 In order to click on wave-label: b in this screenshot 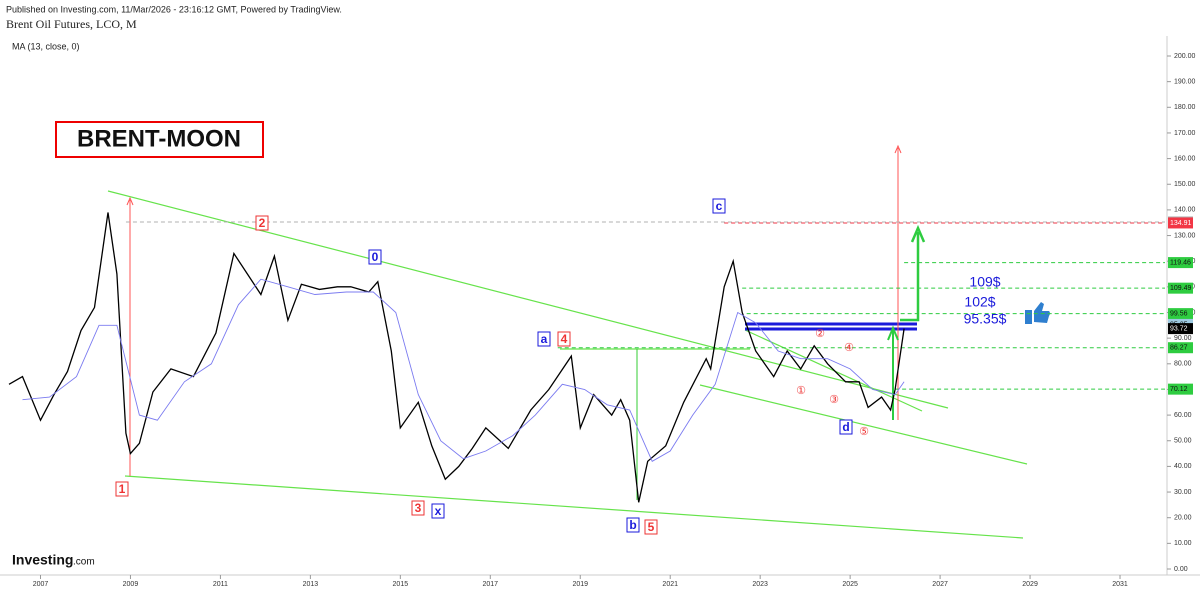, I will do `click(632, 525)`.